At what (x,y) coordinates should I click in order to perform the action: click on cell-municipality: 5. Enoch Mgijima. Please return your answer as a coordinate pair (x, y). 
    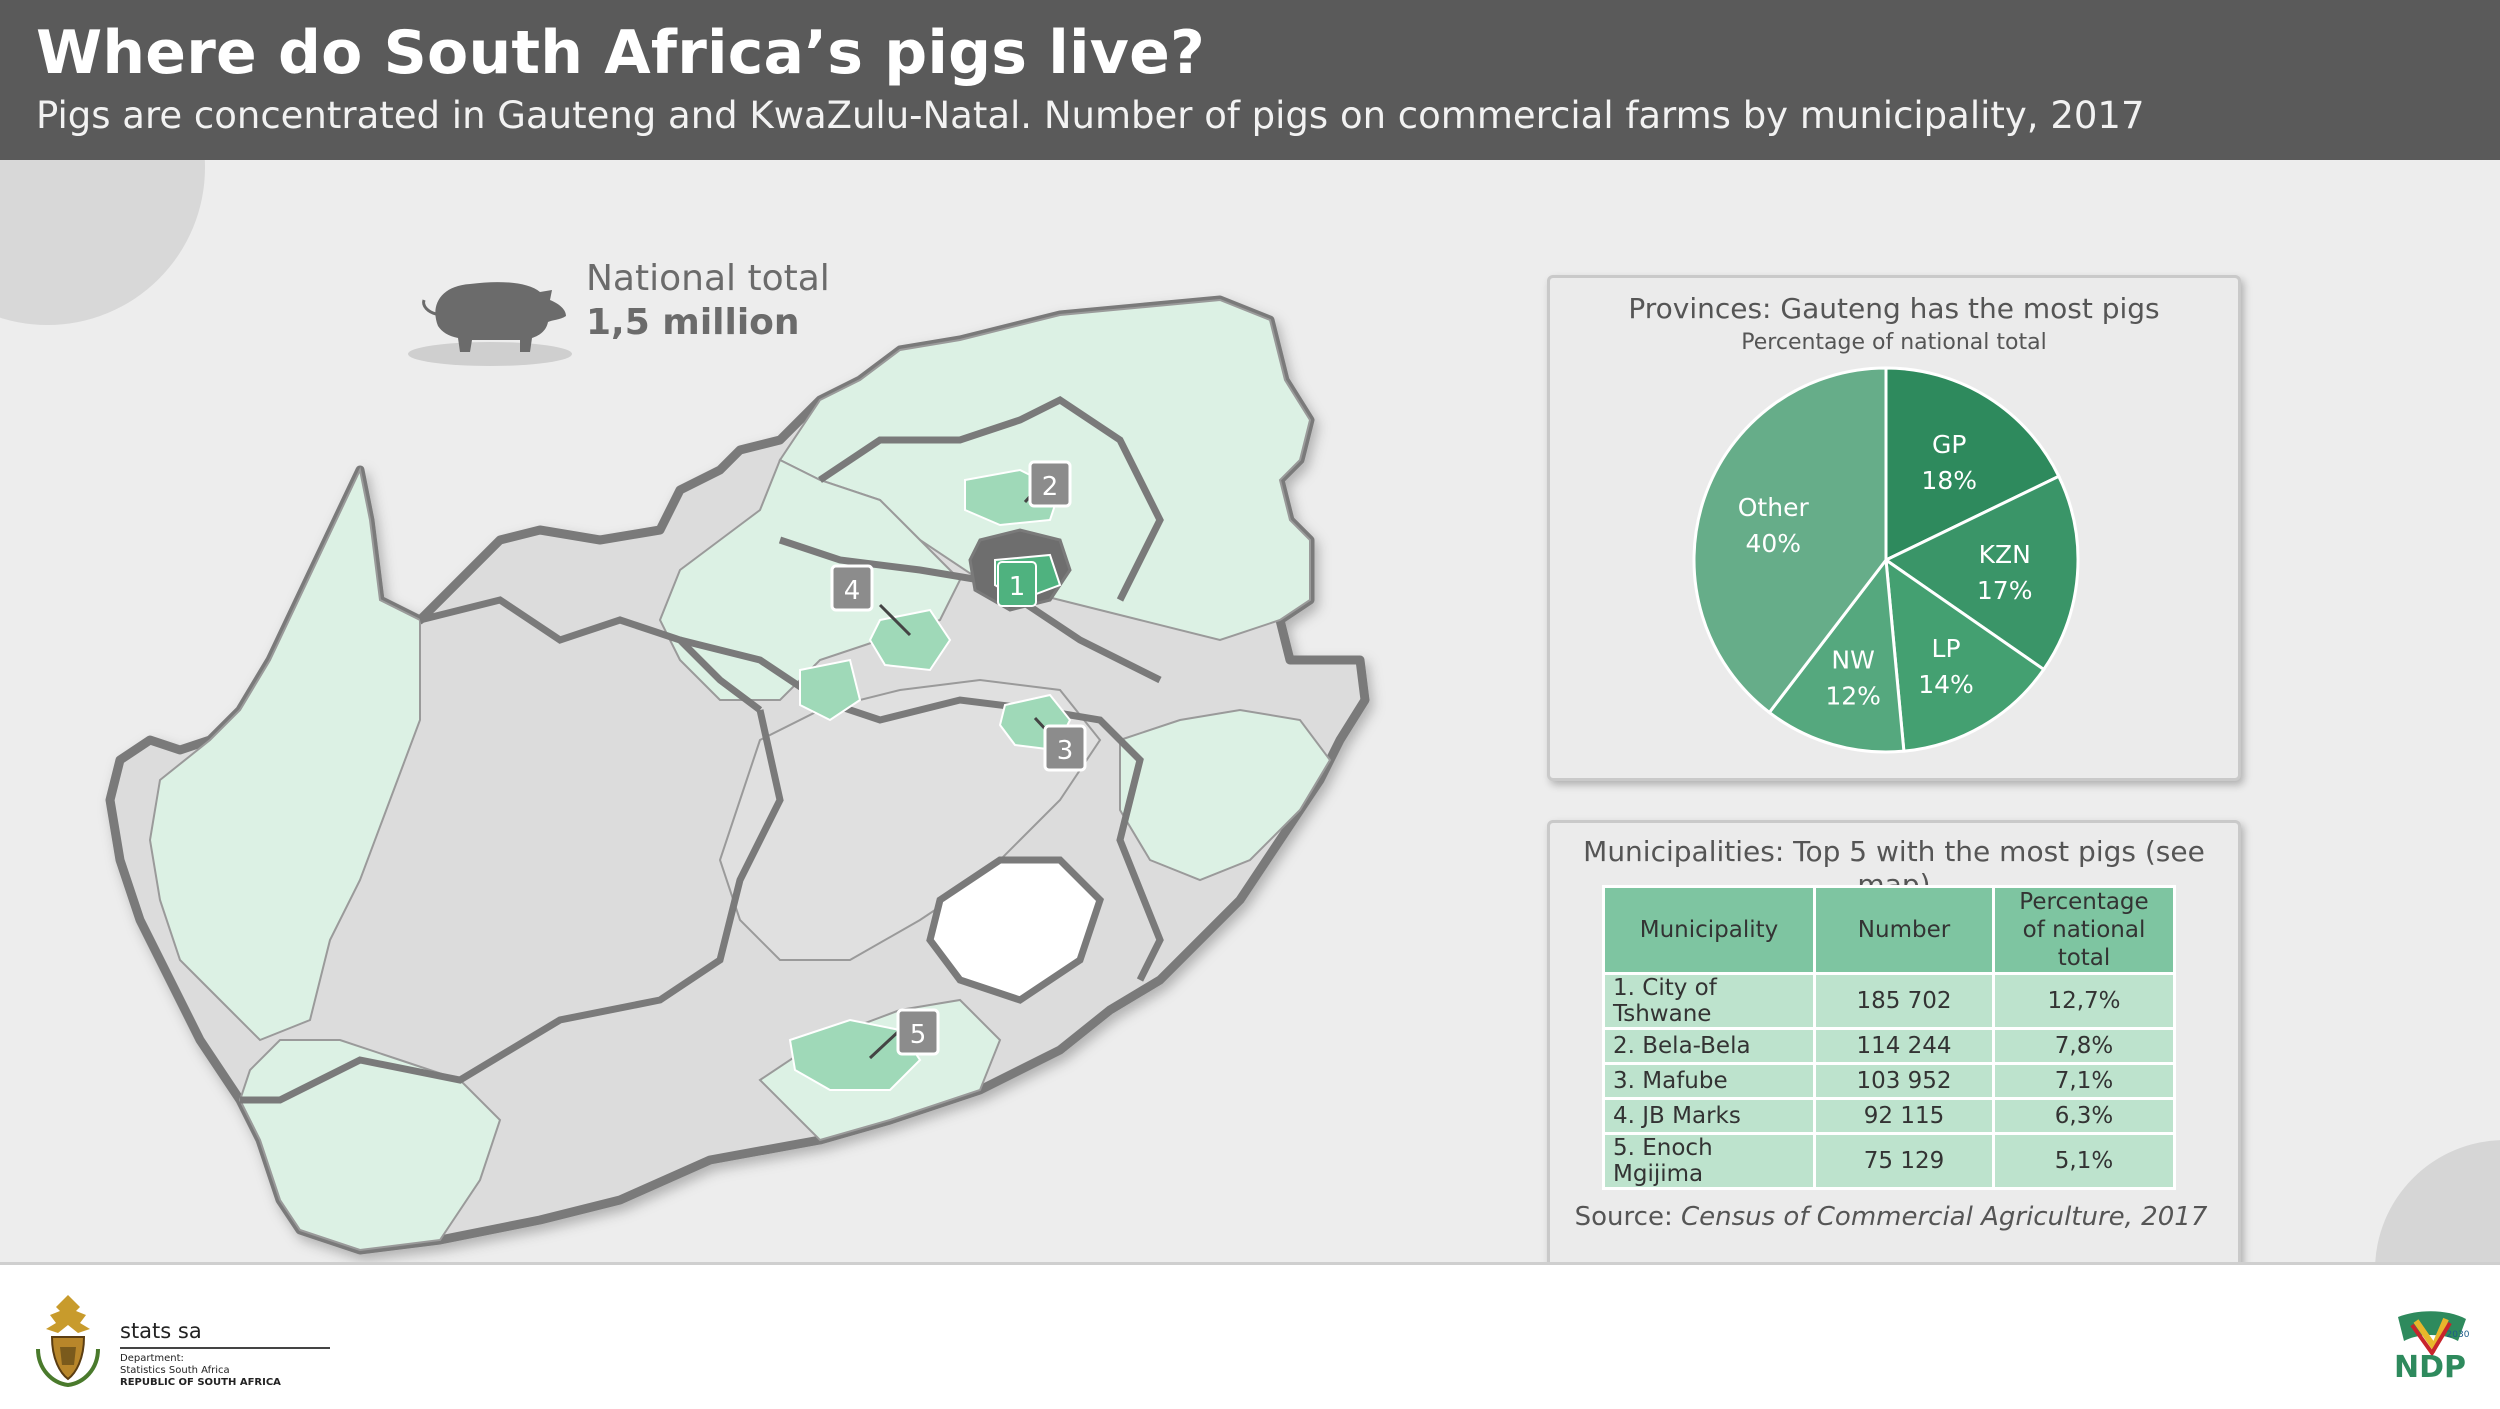
    Looking at the image, I should click on (1709, 1161).